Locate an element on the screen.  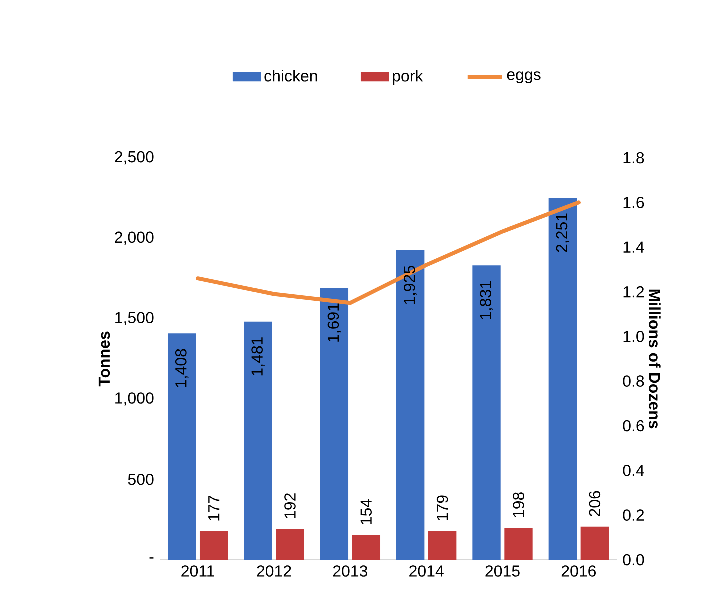
x-tick-label: 2012 is located at coordinates (274, 571).